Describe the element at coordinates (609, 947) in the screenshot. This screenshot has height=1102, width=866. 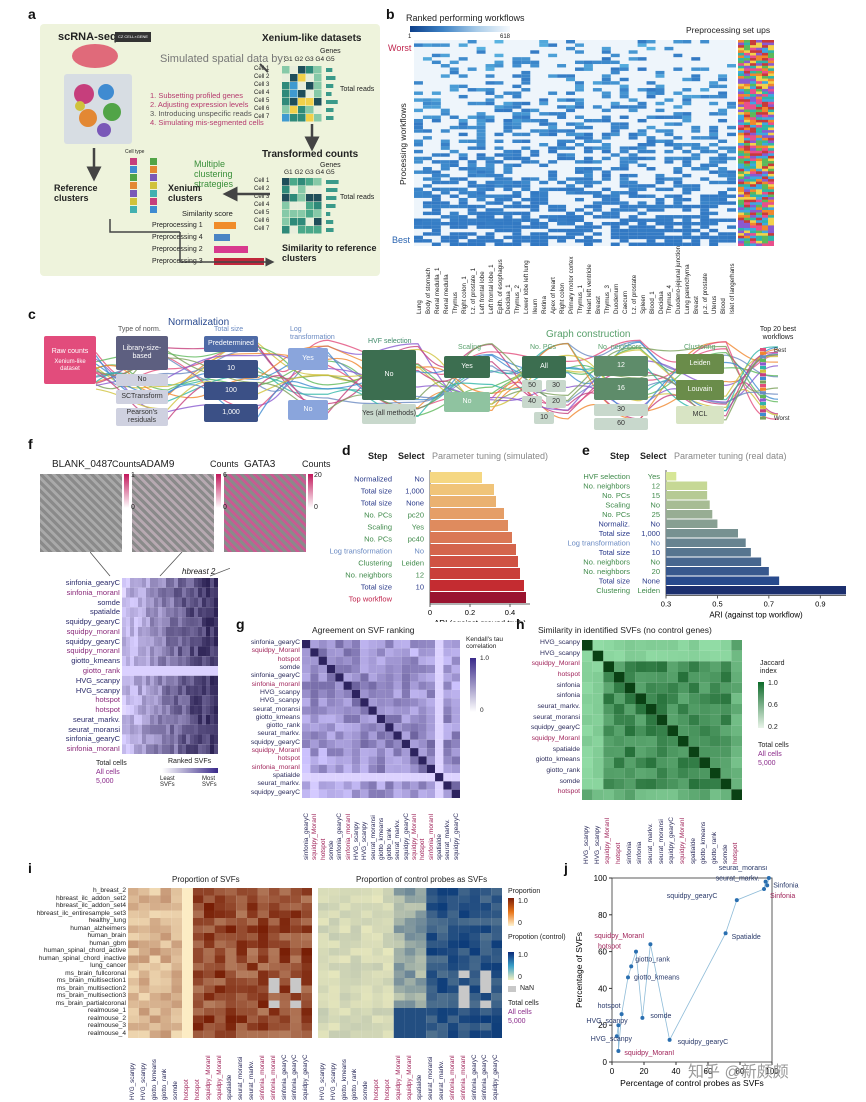
I see `scatter-point-label: hotspot` at that location.